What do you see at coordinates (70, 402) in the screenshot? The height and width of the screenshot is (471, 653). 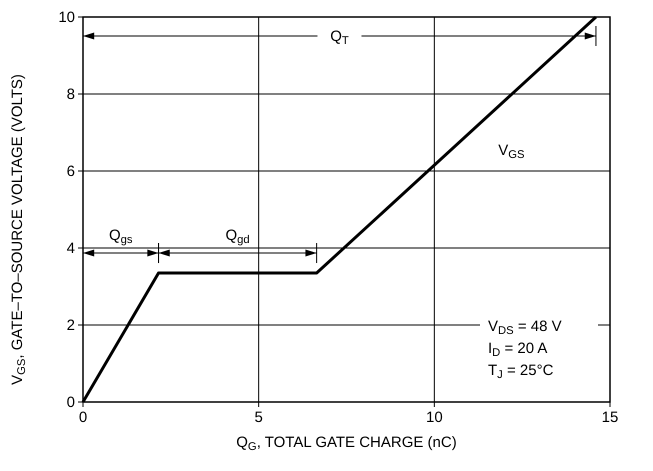 I see `y-tick-label: 0` at bounding box center [70, 402].